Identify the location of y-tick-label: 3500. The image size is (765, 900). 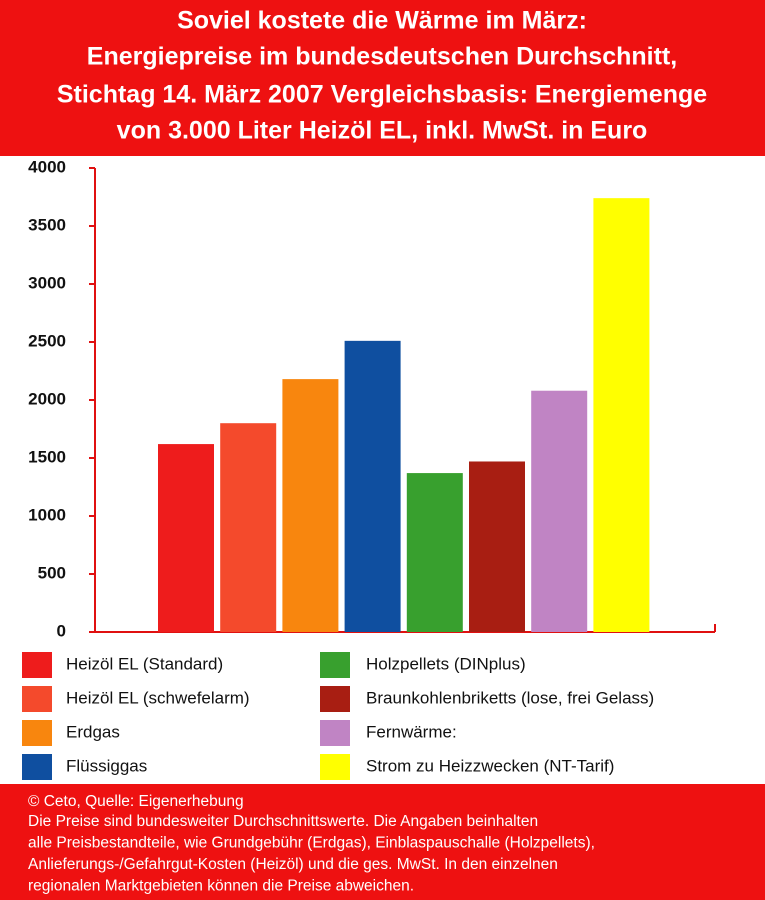
(47, 224).